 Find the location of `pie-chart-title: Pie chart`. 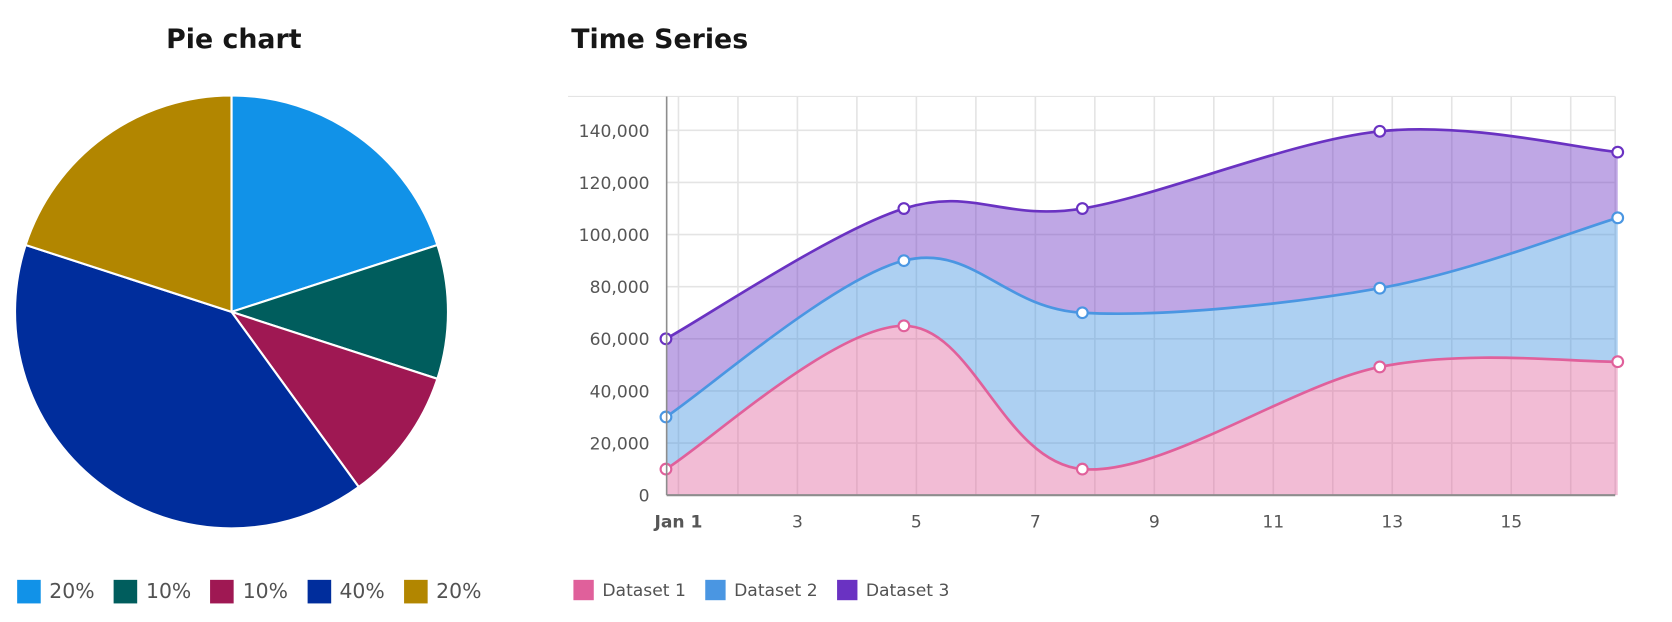

pie-chart-title: Pie chart is located at coordinates (234, 39).